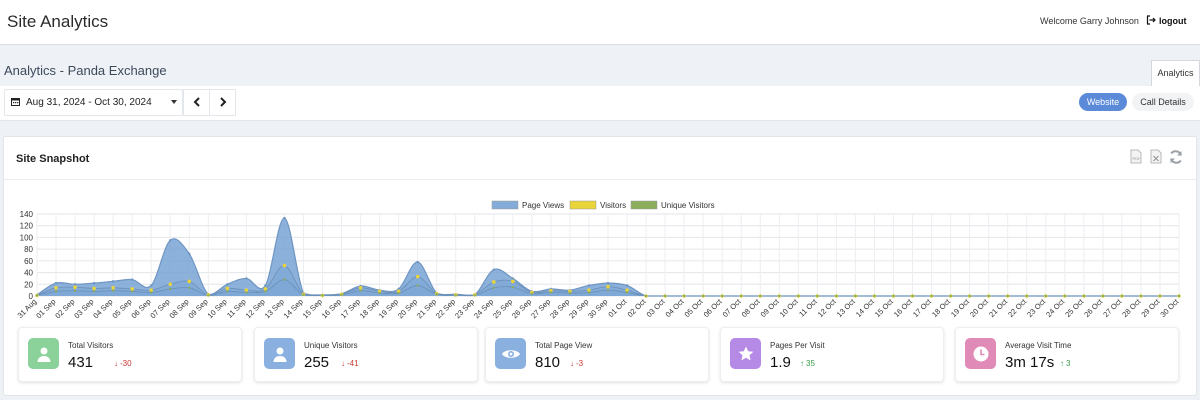 The width and height of the screenshot is (1200, 400). What do you see at coordinates (810, 363) in the screenshot?
I see `stat-delta-value: 35` at bounding box center [810, 363].